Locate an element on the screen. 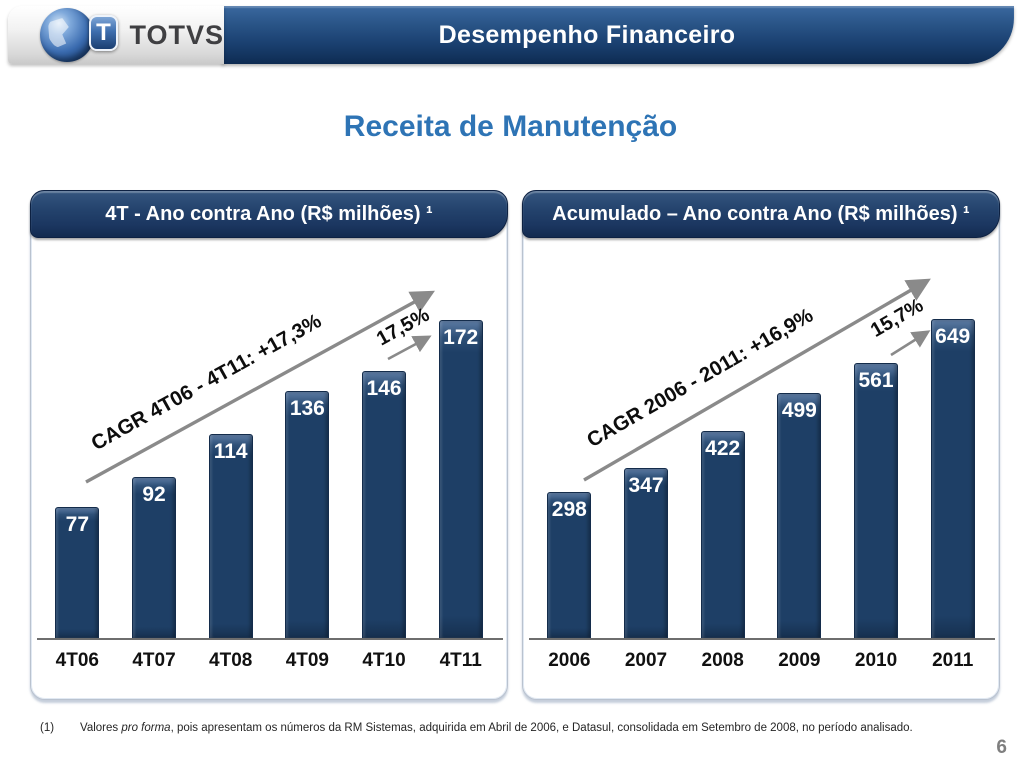  bar-column: 347 is located at coordinates (646, 466).